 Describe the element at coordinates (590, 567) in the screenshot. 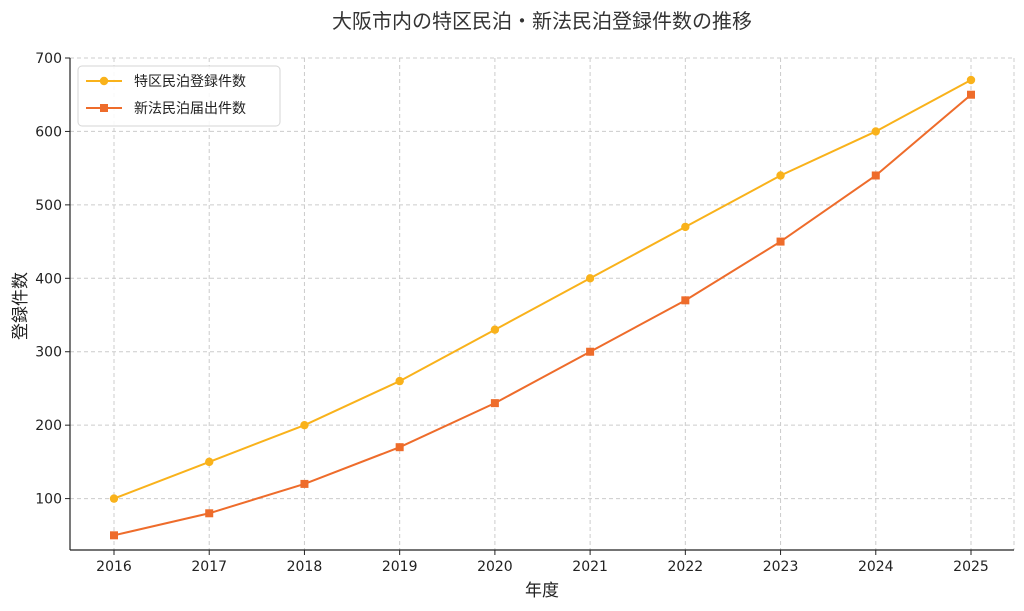

I see `x-tick-label: 2021` at that location.